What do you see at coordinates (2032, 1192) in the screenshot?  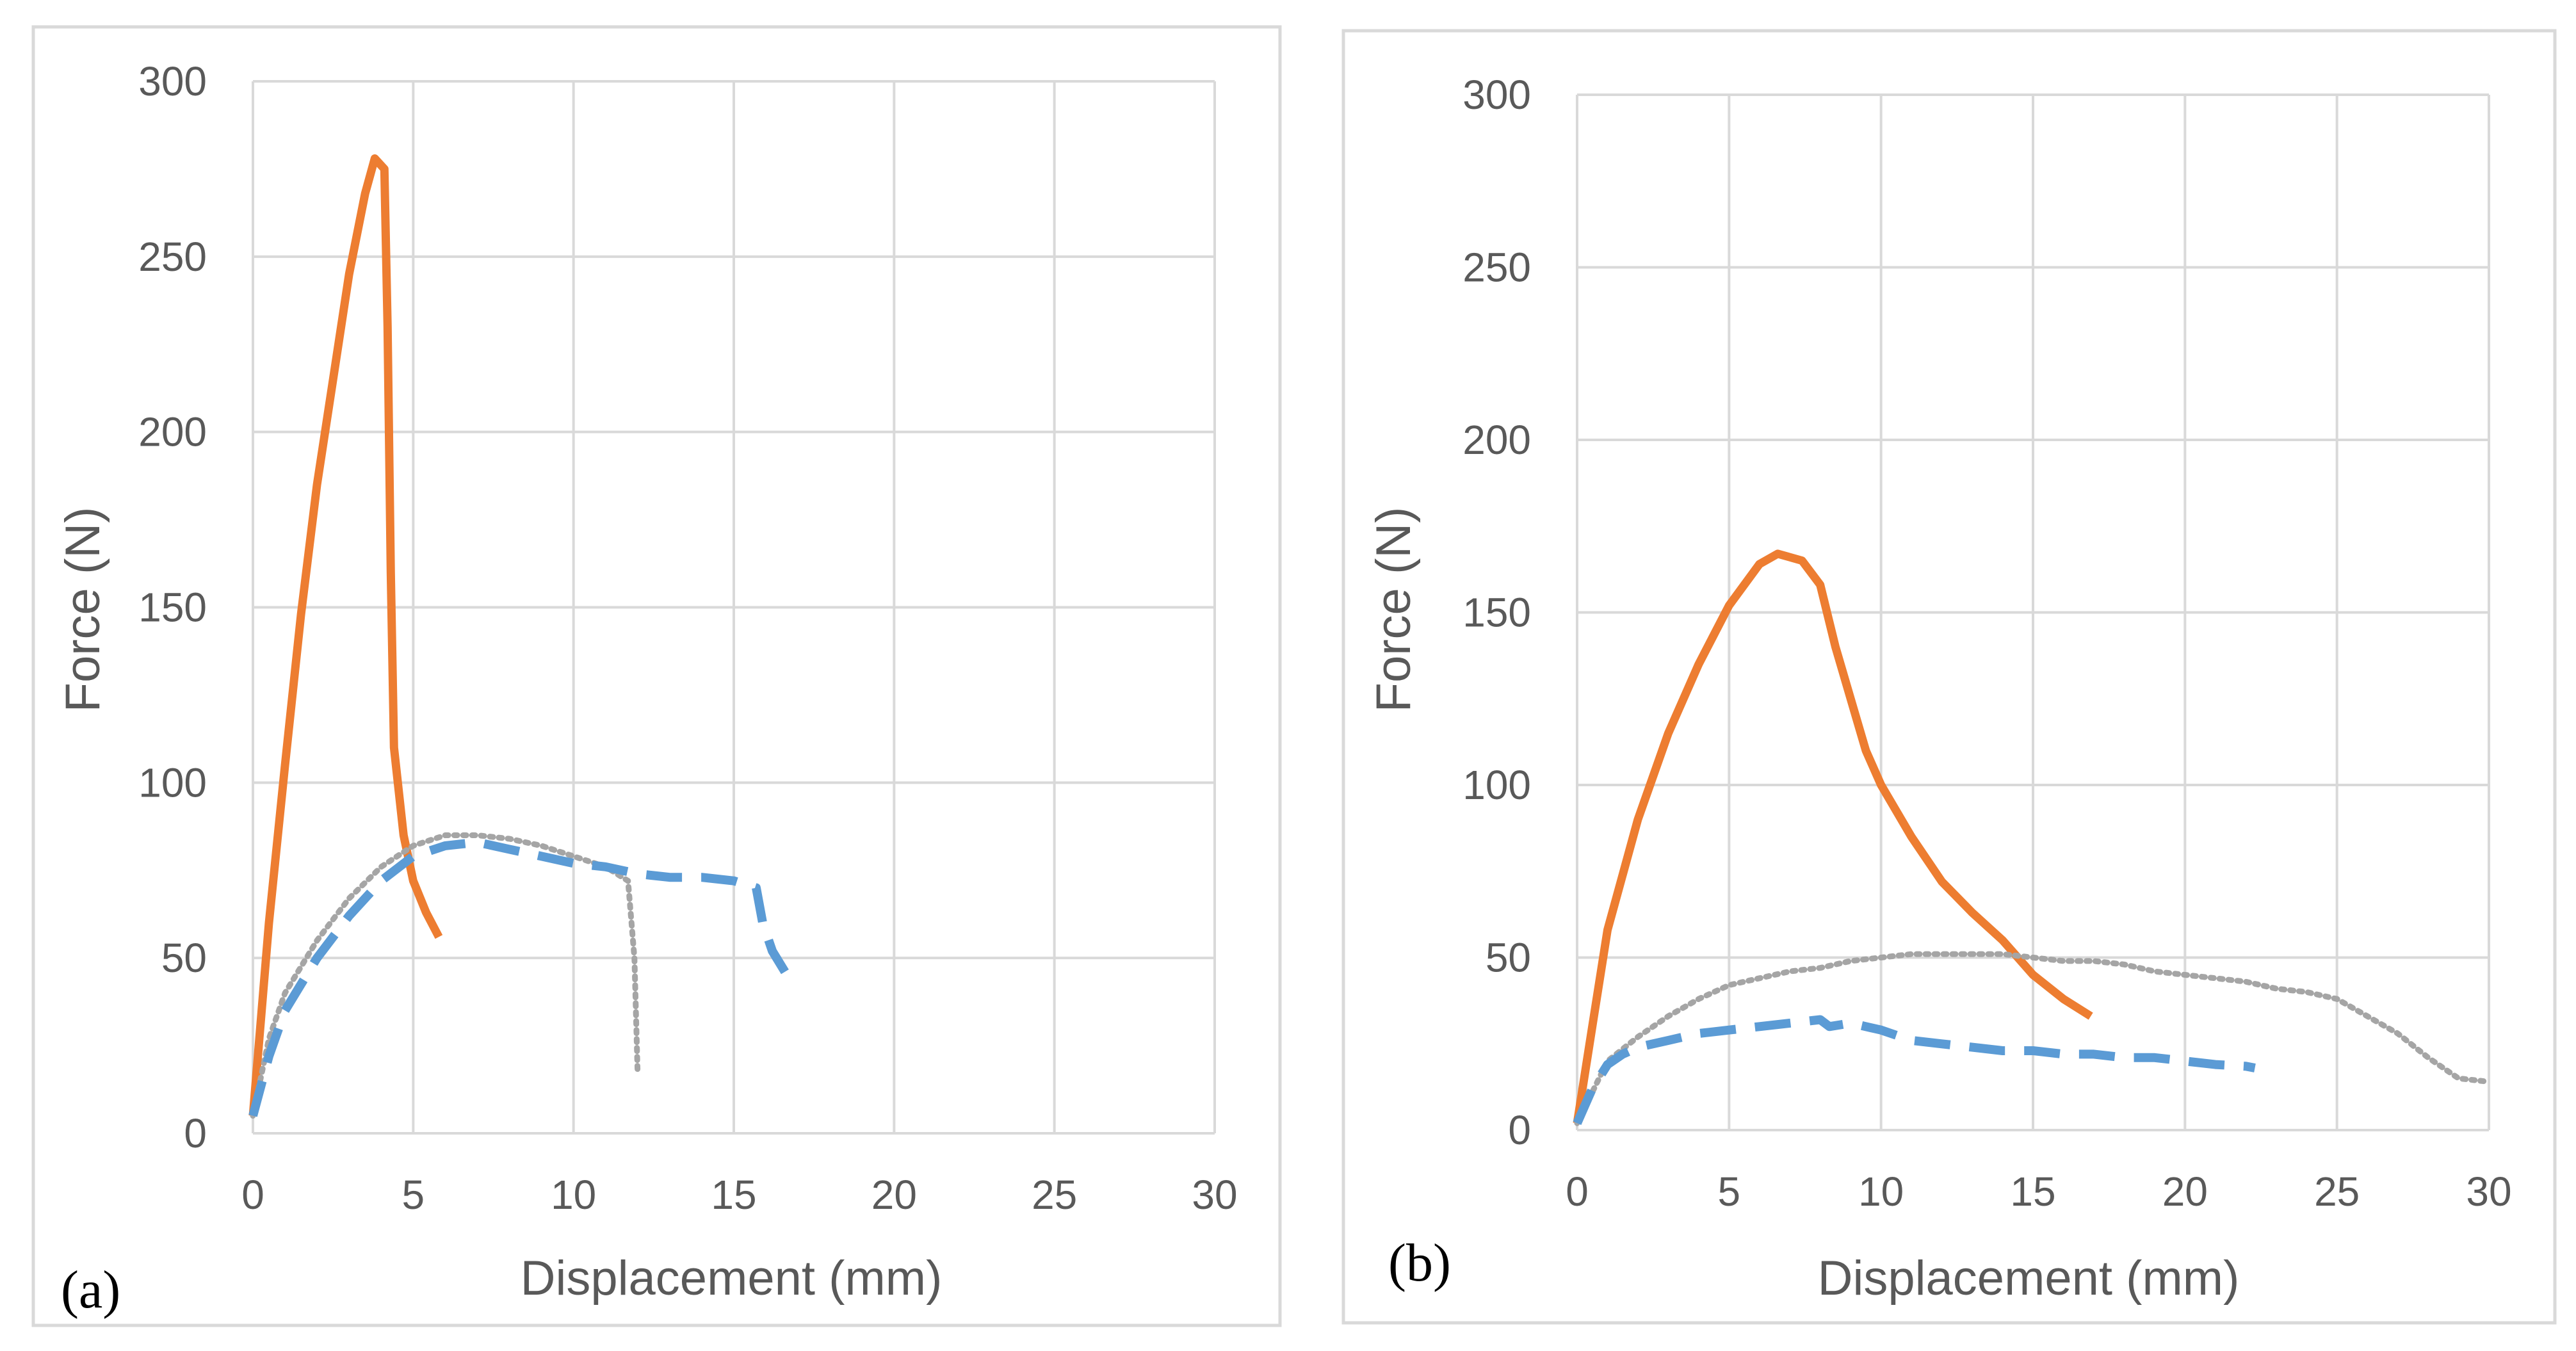 I see `x-tick-label-b-3: 15` at bounding box center [2032, 1192].